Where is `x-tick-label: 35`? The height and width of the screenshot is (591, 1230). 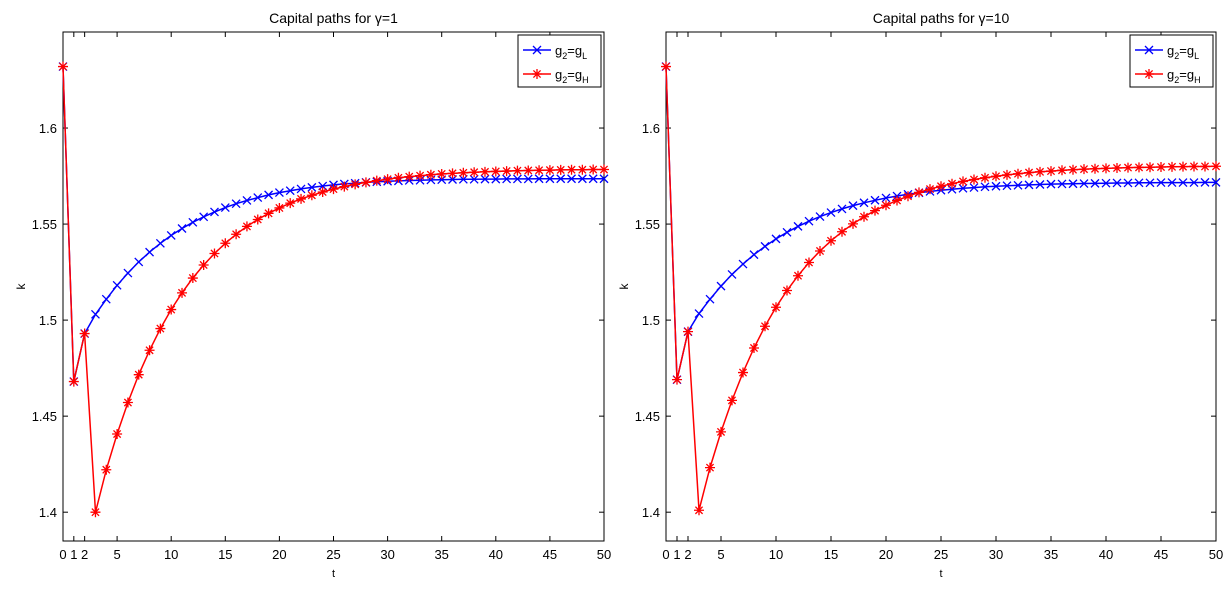
x-tick-label: 35 is located at coordinates (441, 554).